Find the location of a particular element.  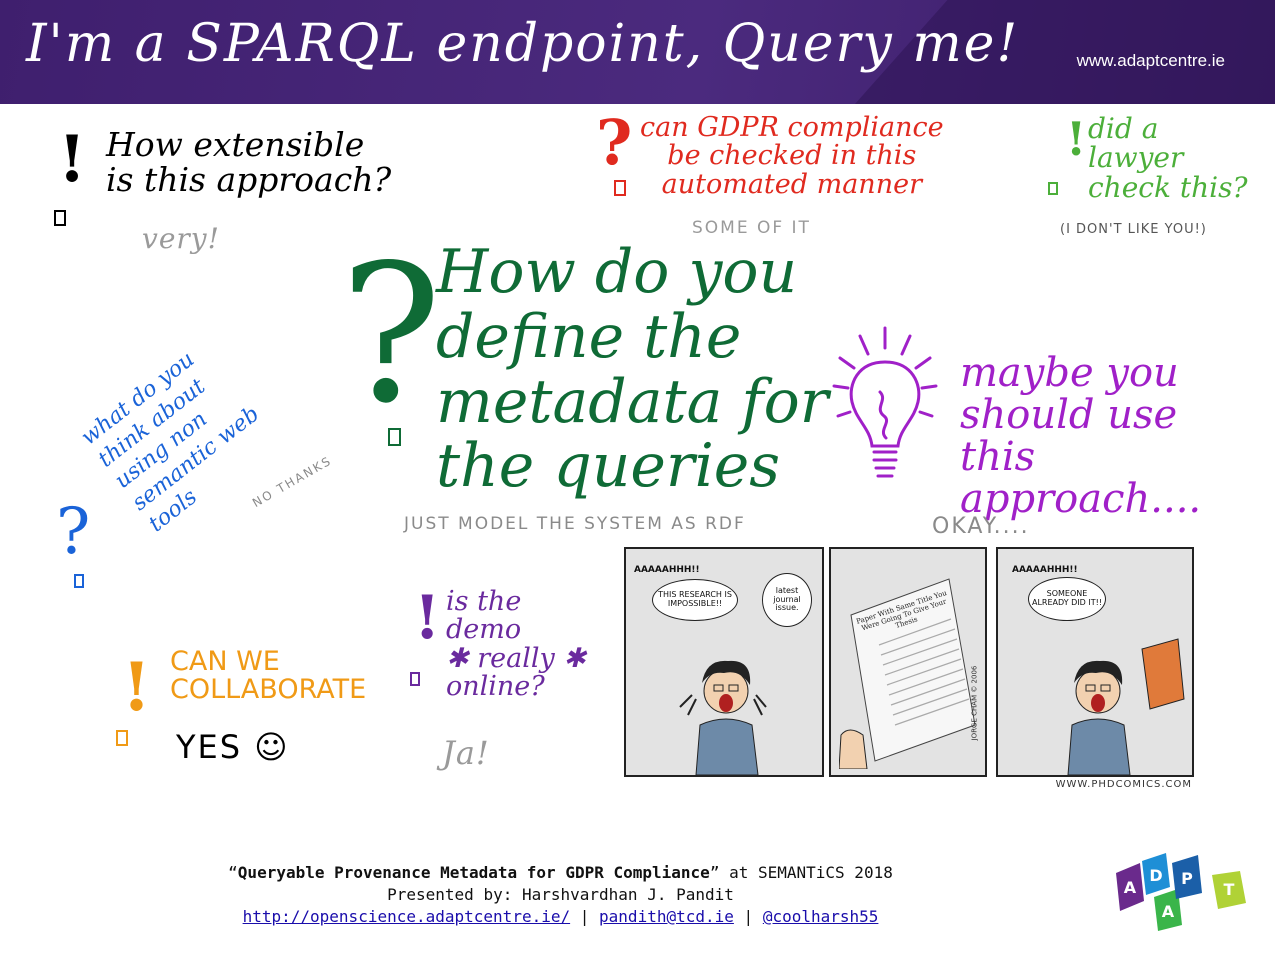

page-title: I'm a SPARQL endpoint, Query me! is located at coordinates (523, 44).